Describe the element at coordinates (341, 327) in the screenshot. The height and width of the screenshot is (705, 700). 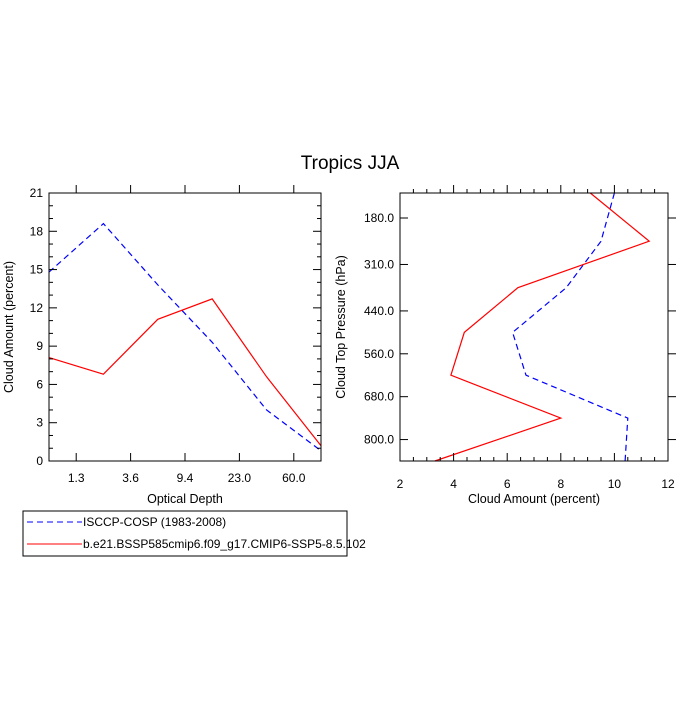
I see `right-y-axis-label: Cloud Top Pressure (hPa)` at that location.